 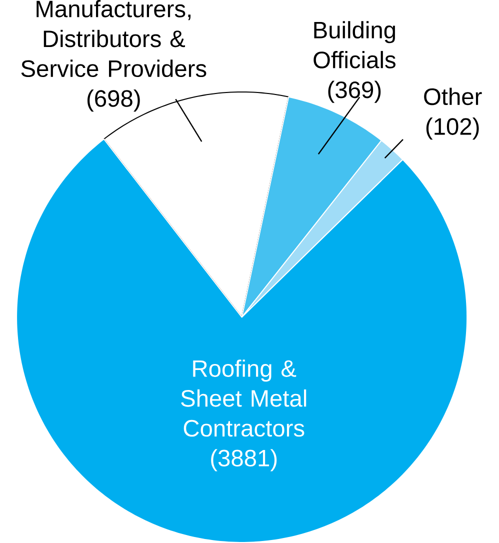 I want to click on data-label: (102), so click(x=452, y=129).